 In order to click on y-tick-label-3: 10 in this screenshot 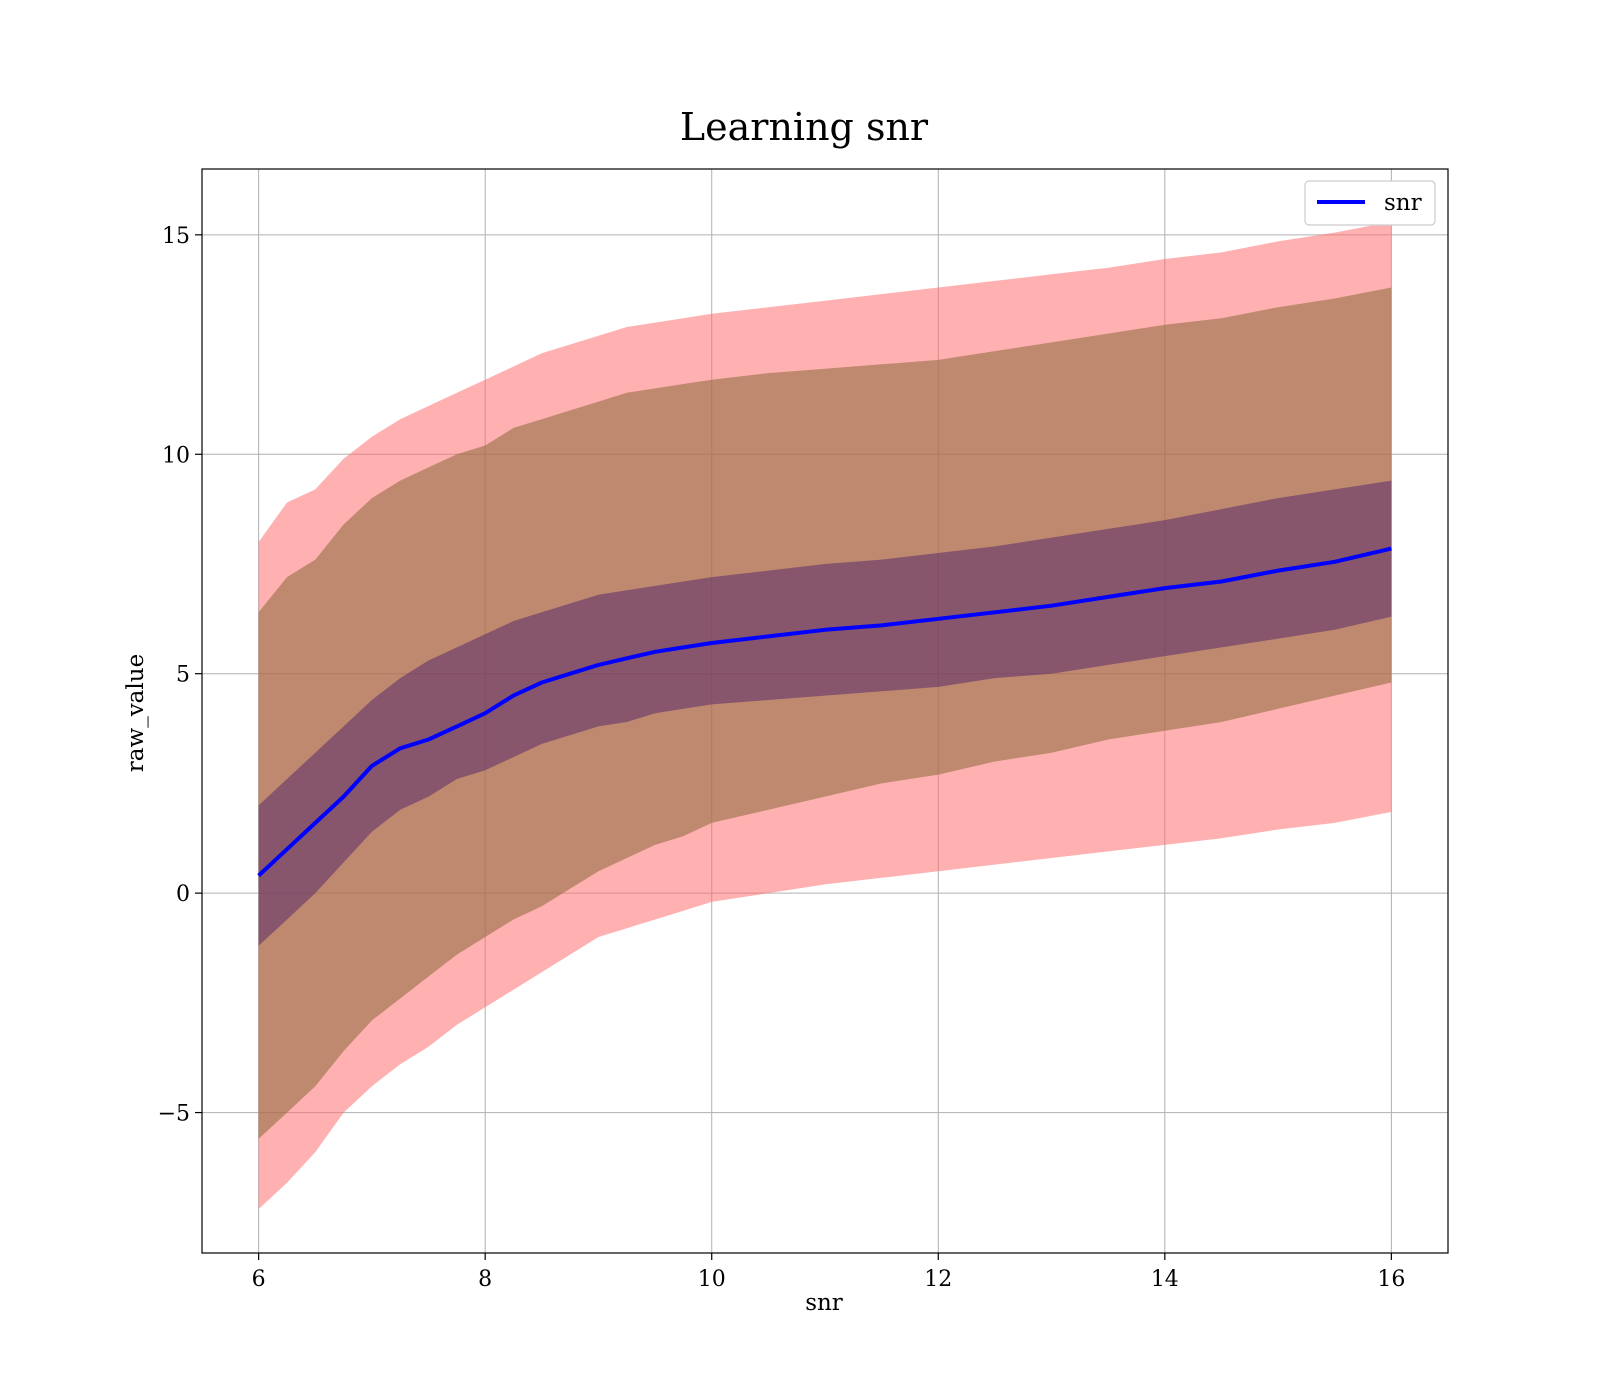, I will do `click(176, 455)`.